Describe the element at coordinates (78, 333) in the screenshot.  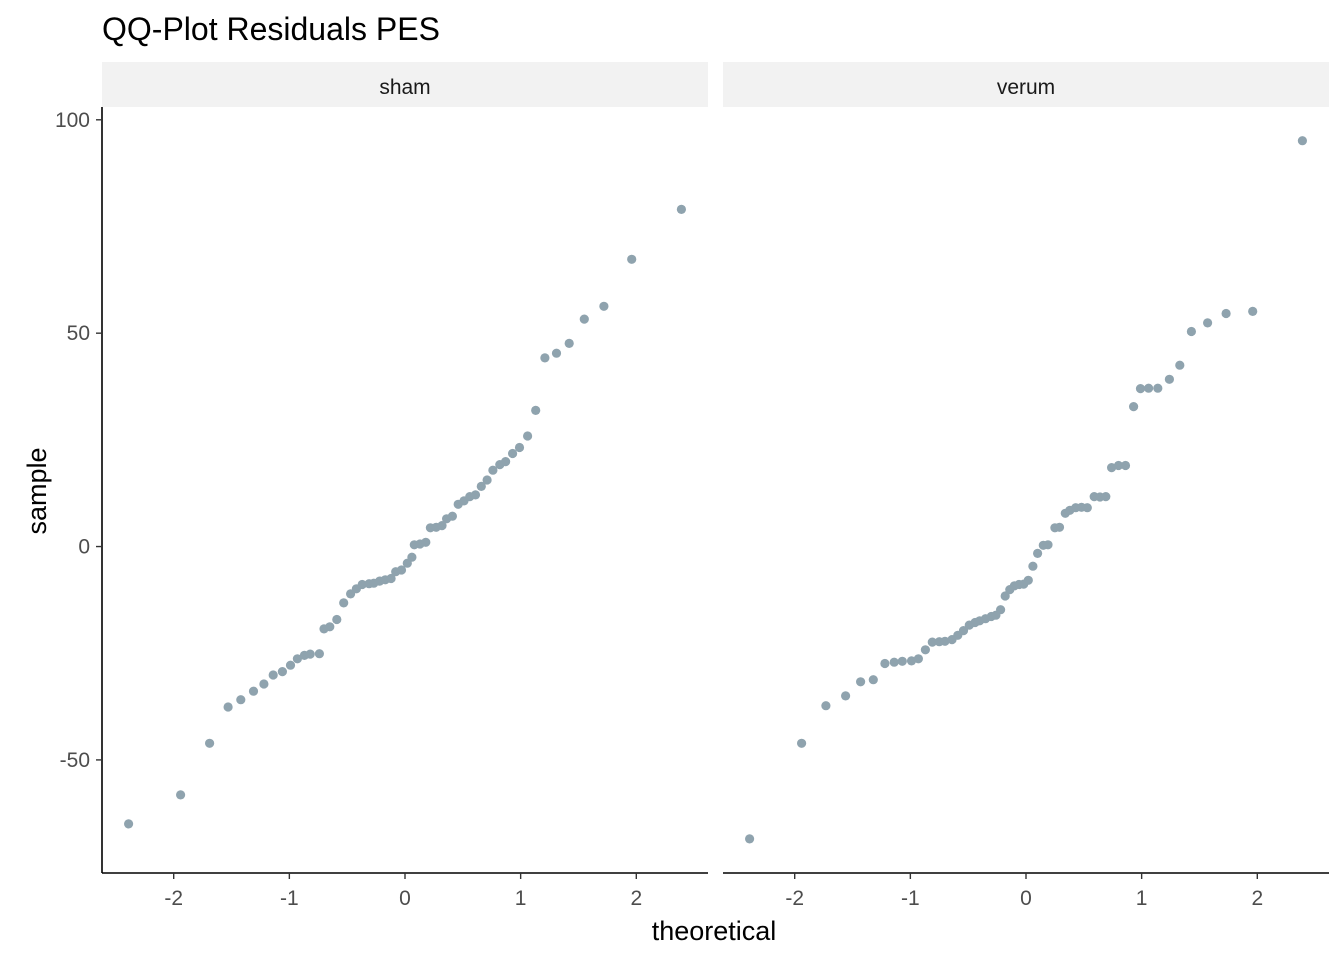
I see `y-tick-label: 50` at that location.